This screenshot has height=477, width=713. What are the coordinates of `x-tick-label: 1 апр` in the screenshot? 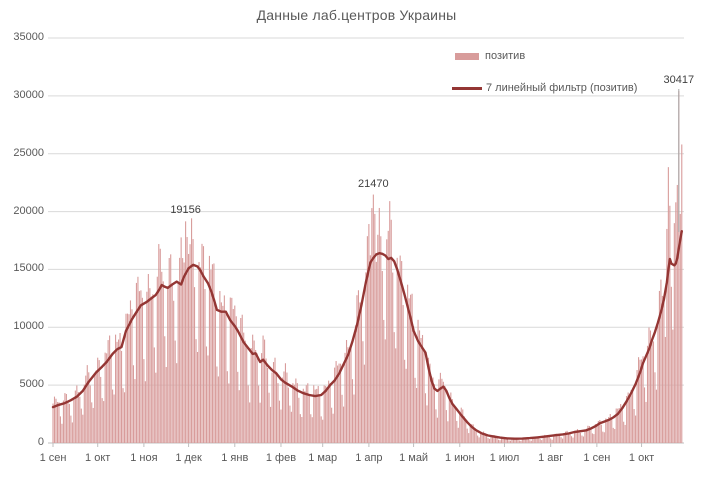 It's located at (369, 458).